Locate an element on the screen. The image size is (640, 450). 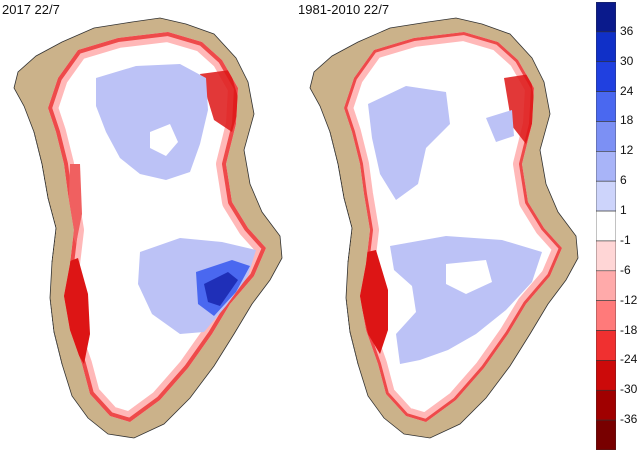
legend-label: 6 is located at coordinates (623, 180).